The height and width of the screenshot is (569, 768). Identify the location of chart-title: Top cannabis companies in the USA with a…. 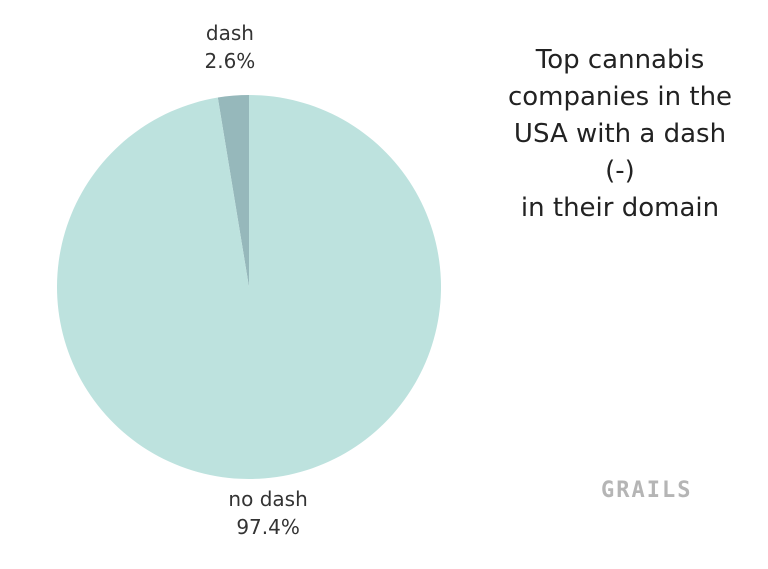
(620, 134).